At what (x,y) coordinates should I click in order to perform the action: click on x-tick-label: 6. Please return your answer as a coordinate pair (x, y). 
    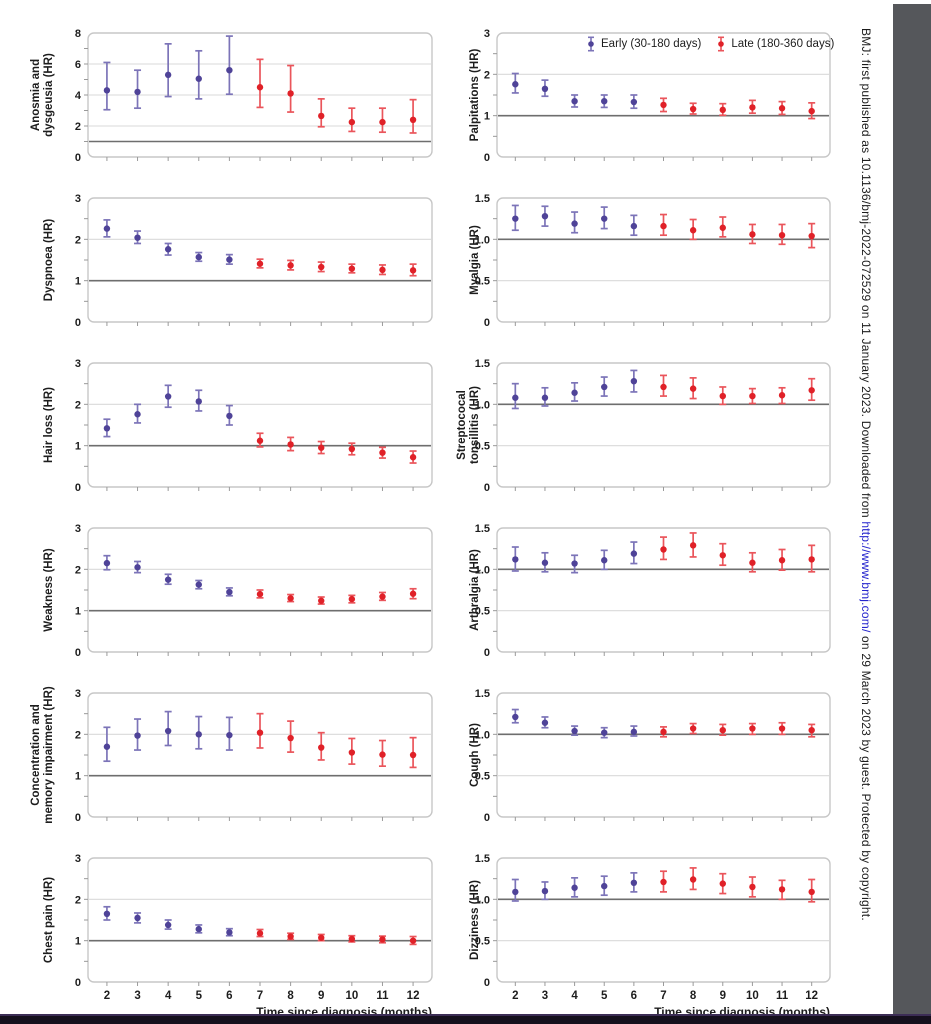
    Looking at the image, I should click on (229, 996).